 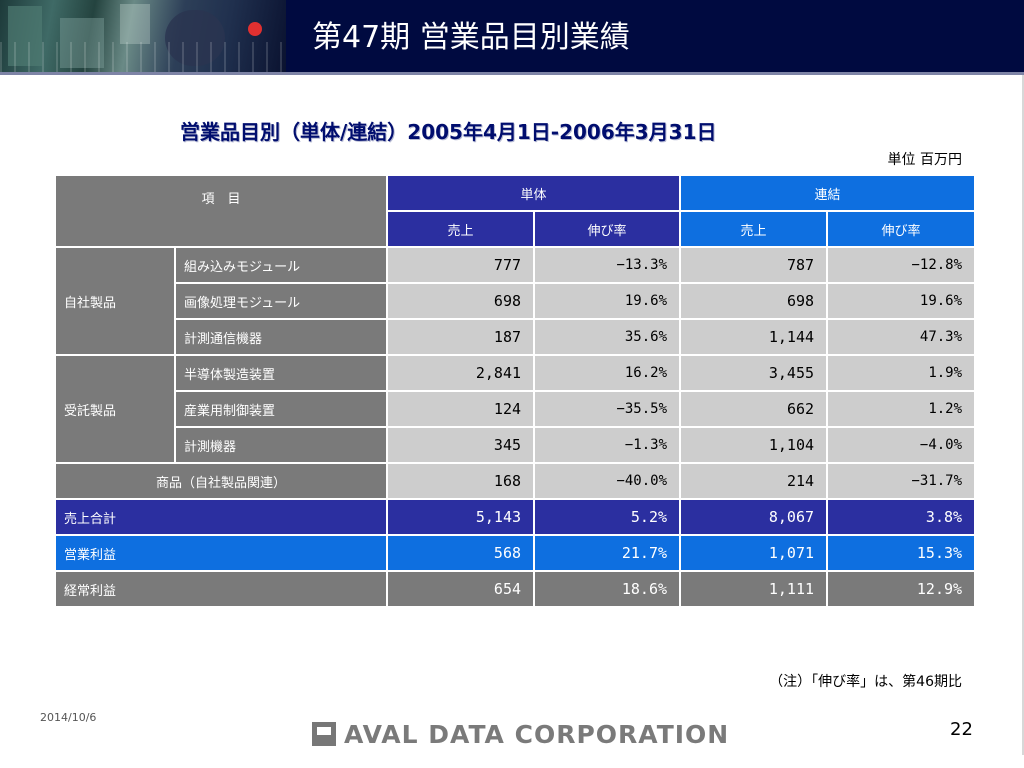 What do you see at coordinates (461, 301) in the screenshot?
I see `single-sales-cell: 698` at bounding box center [461, 301].